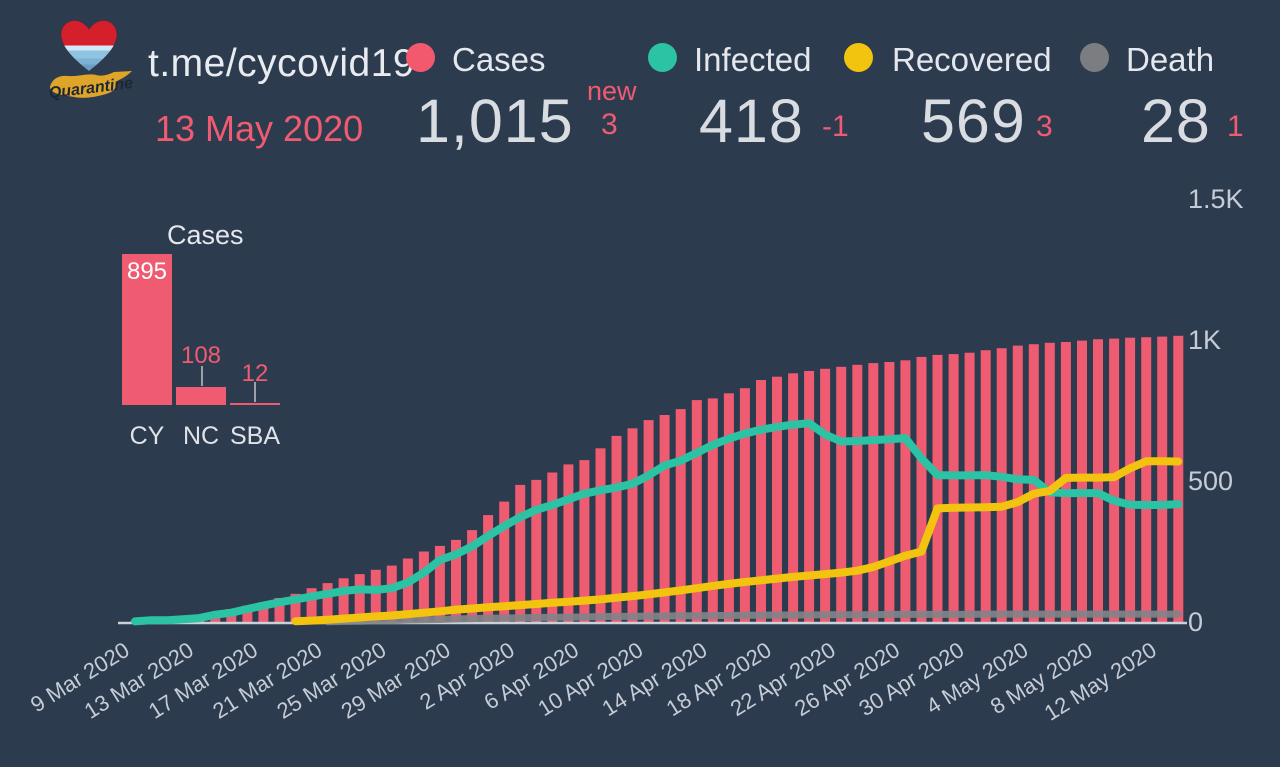 The image size is (1280, 767). Describe the element at coordinates (255, 436) in the screenshot. I see `mini-bar-category: SBA` at that location.